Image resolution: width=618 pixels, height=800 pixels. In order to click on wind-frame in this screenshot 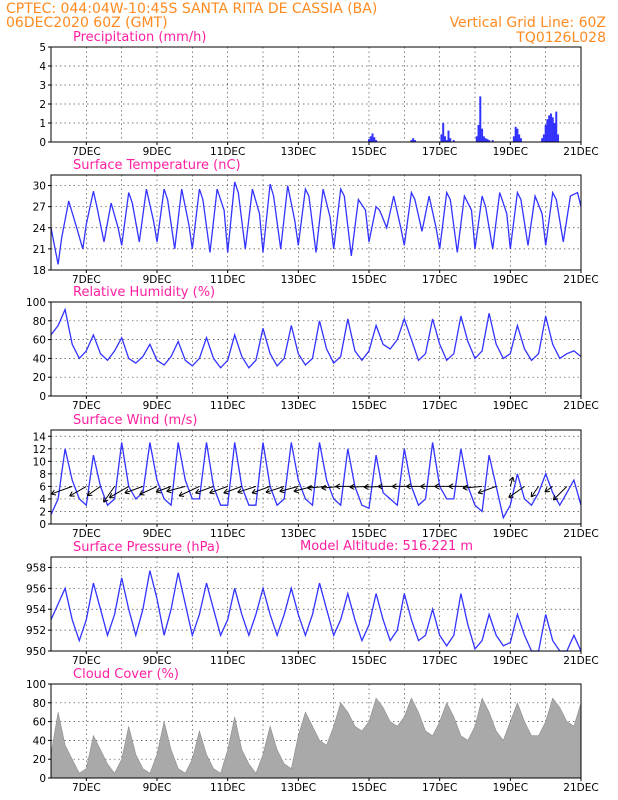, I will do `click(316, 477)`.